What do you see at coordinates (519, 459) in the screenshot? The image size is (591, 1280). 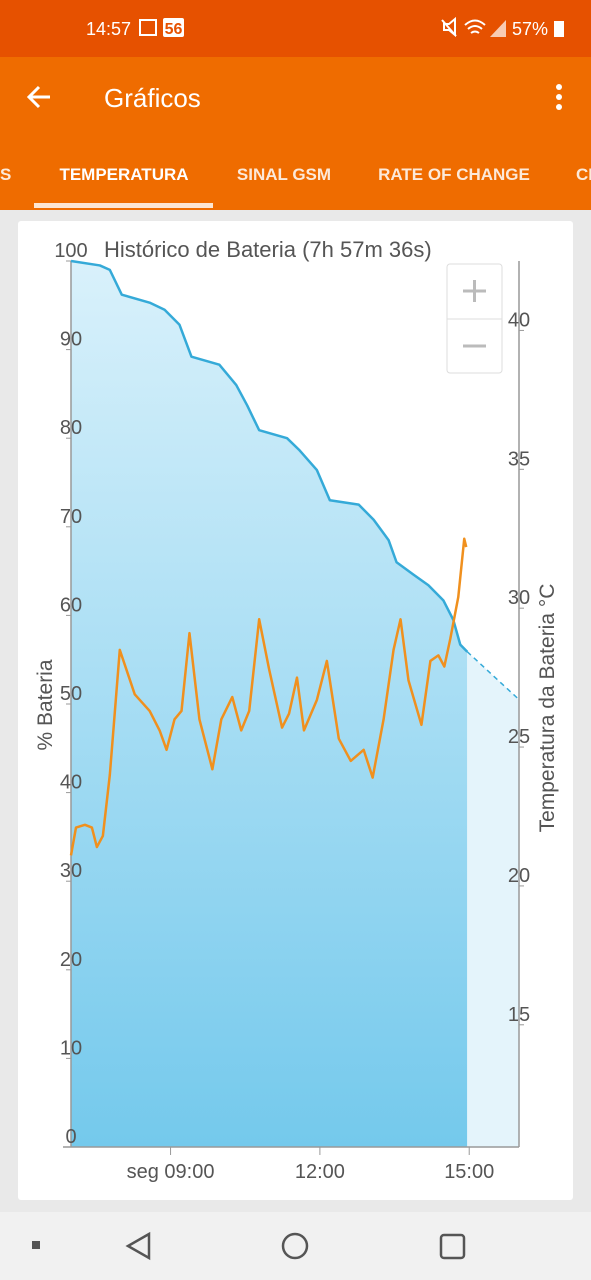 I see `y2-tick-label: 35` at bounding box center [519, 459].